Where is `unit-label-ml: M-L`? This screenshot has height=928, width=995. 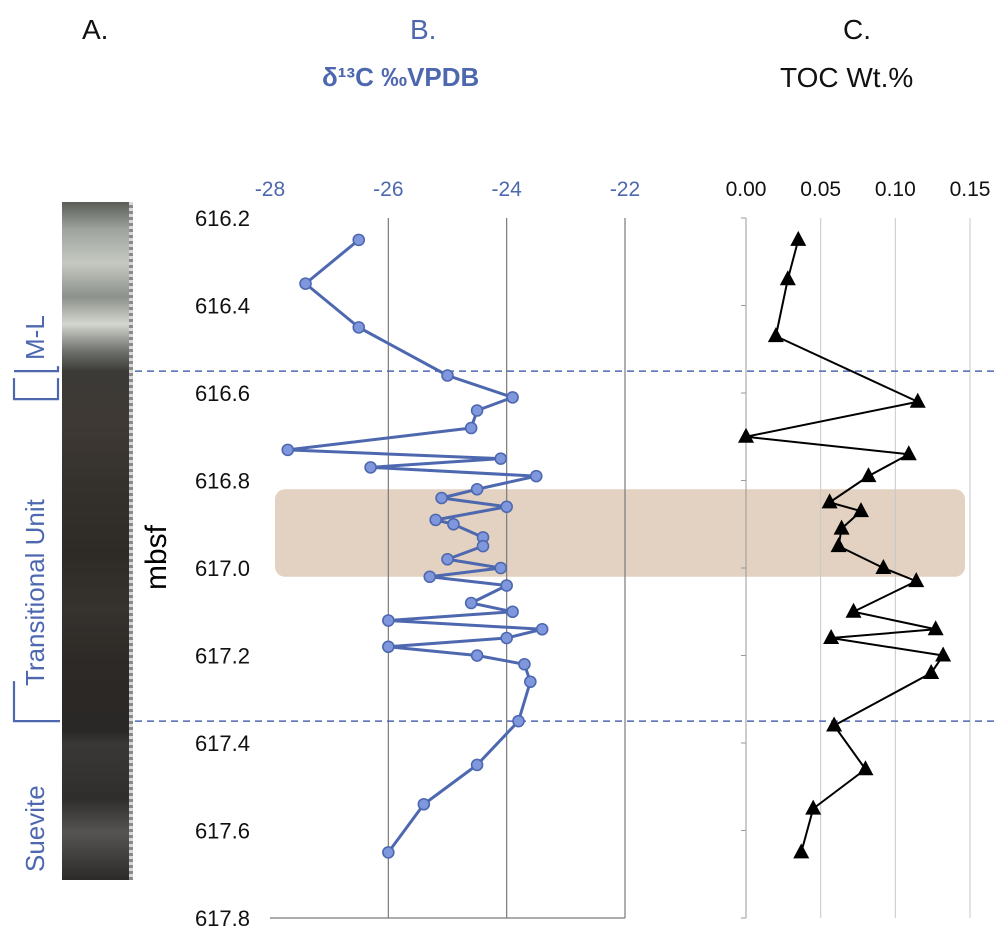
unit-label-ml: M-L is located at coordinates (35, 337).